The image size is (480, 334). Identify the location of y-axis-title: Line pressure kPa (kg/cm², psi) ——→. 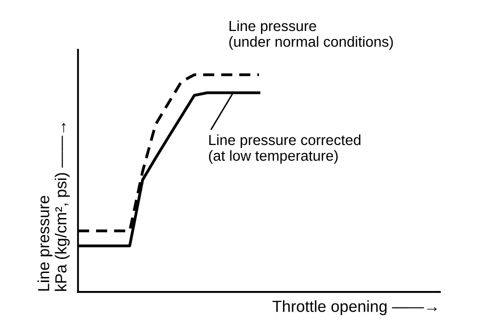
(54, 207).